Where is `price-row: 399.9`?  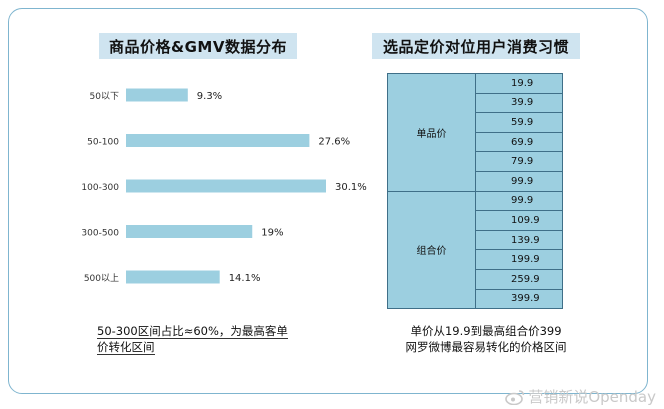
price-row: 399.9 is located at coordinates (475, 299).